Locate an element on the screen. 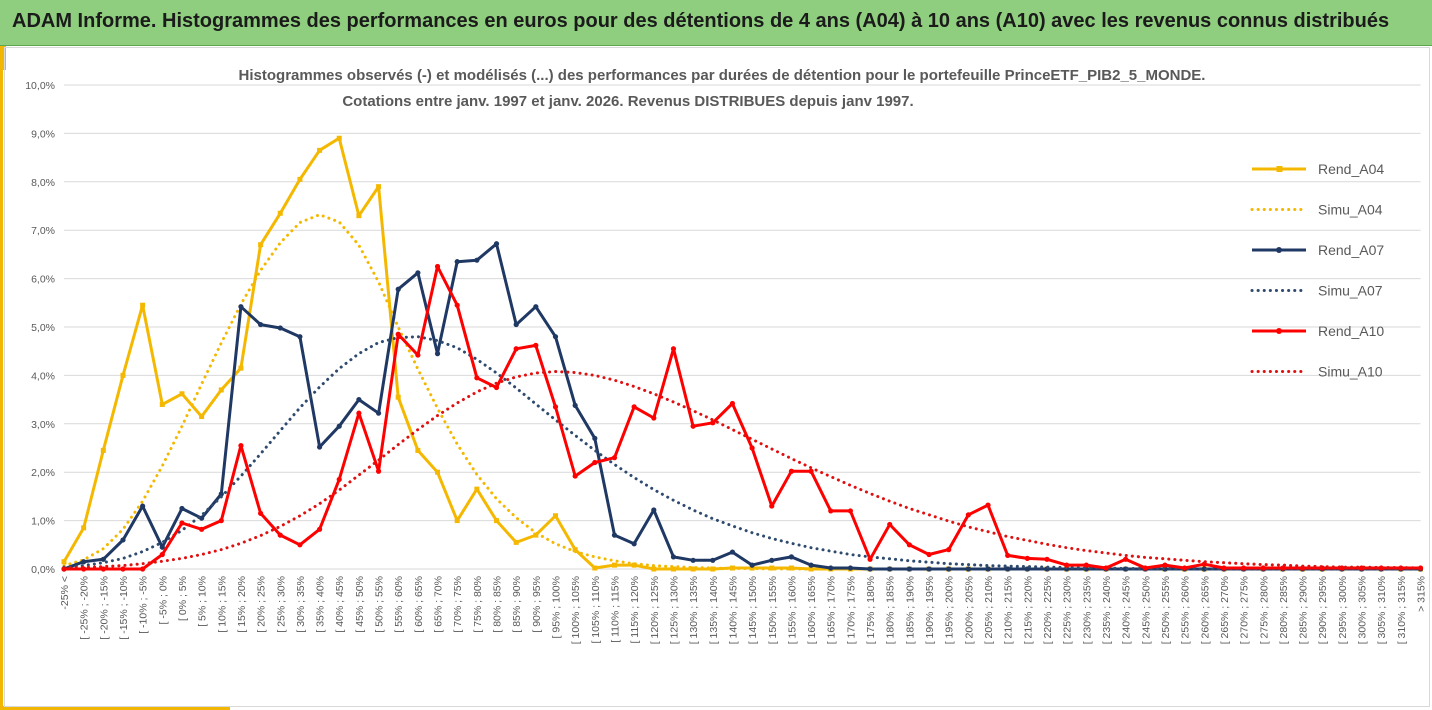  legend-entry-rend_a04: Rend_A04 is located at coordinates (1318, 169).